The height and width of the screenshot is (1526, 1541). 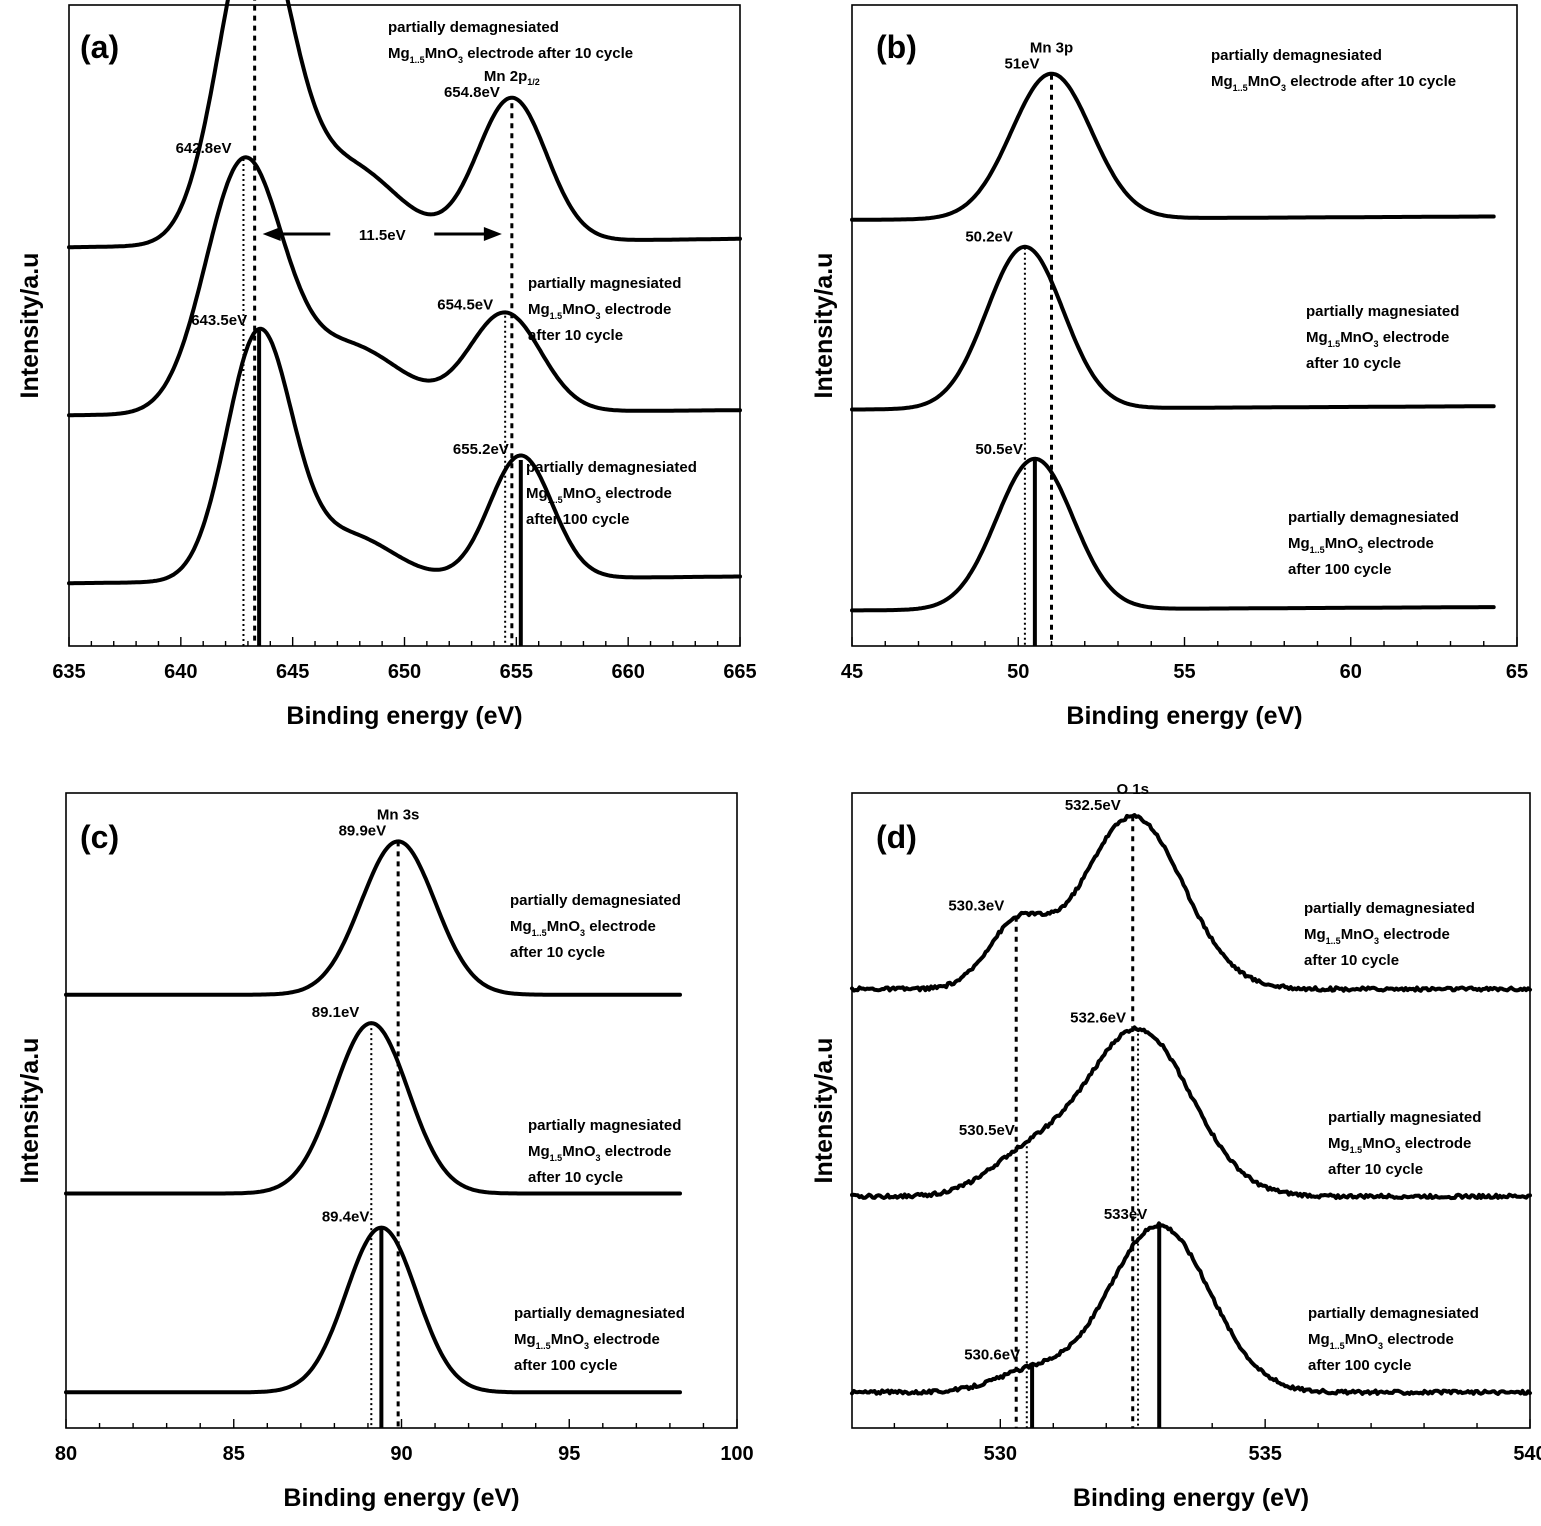 What do you see at coordinates (404, 672) in the screenshot?
I see `x-tick-label: 650` at bounding box center [404, 672].